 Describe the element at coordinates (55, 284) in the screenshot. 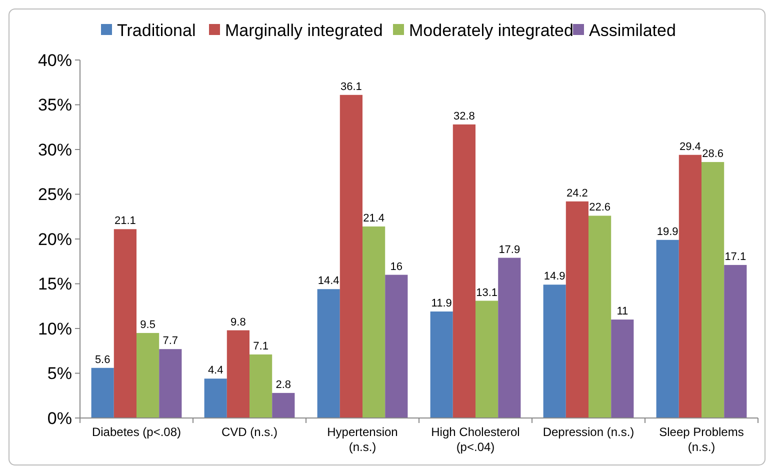

I see `y-tick-label: 15%` at that location.